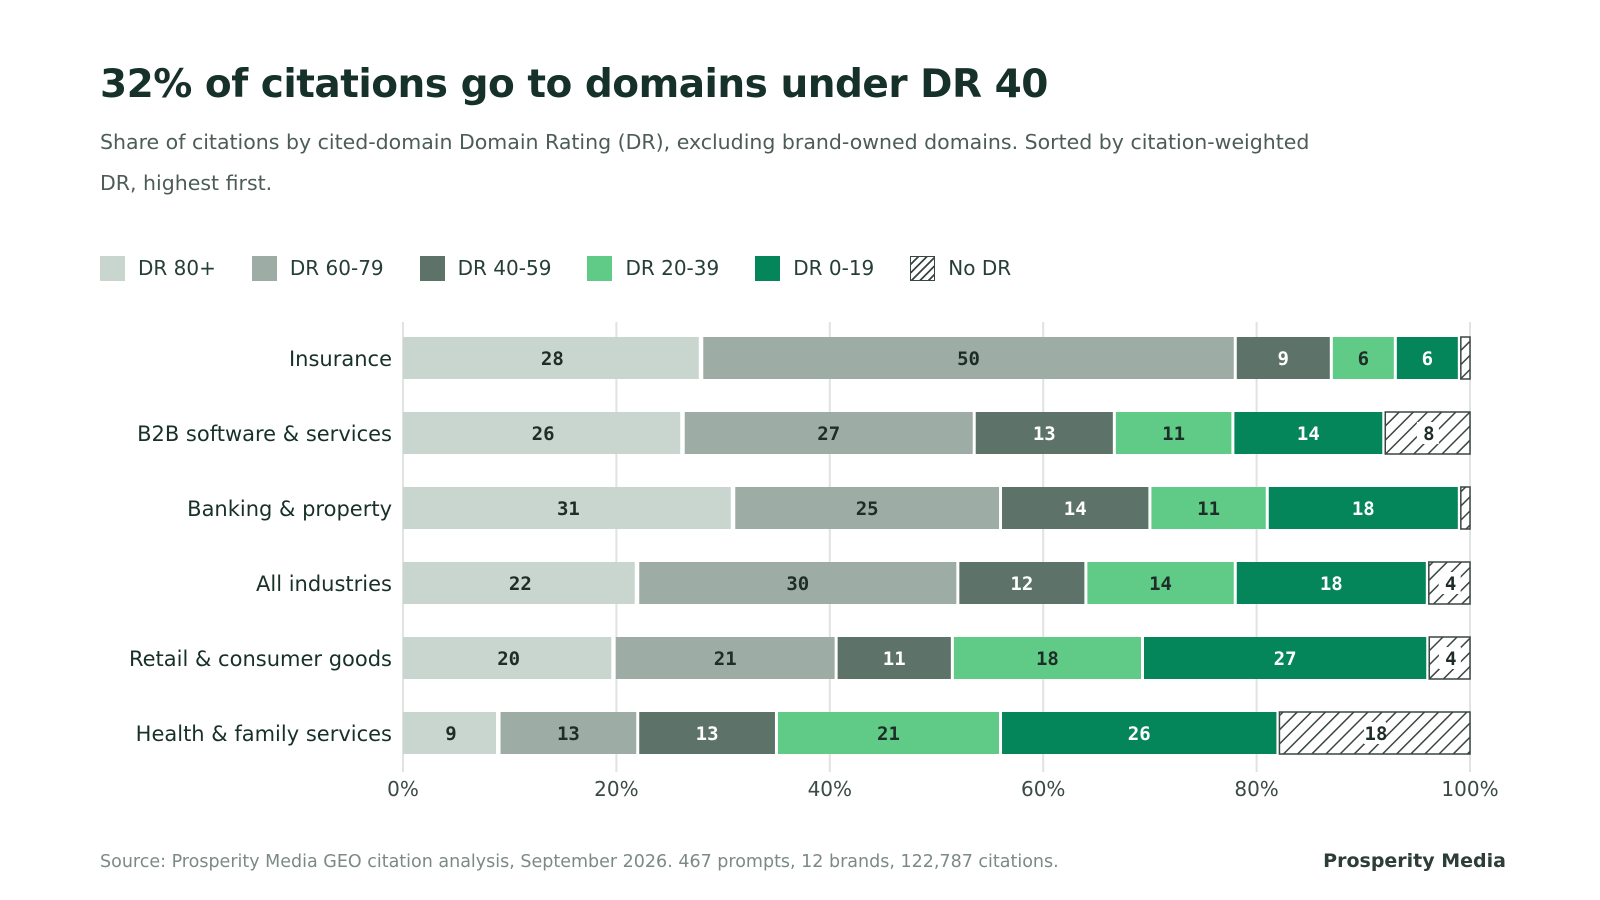 Image resolution: width=1600 pixels, height=900 pixels. Describe the element at coordinates (264, 434) in the screenshot. I see `category-label: B2B software & services` at that location.